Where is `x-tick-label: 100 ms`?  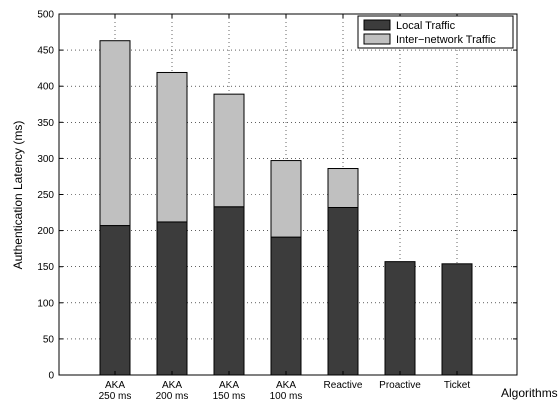 x-tick-label: 100 ms is located at coordinates (286, 396).